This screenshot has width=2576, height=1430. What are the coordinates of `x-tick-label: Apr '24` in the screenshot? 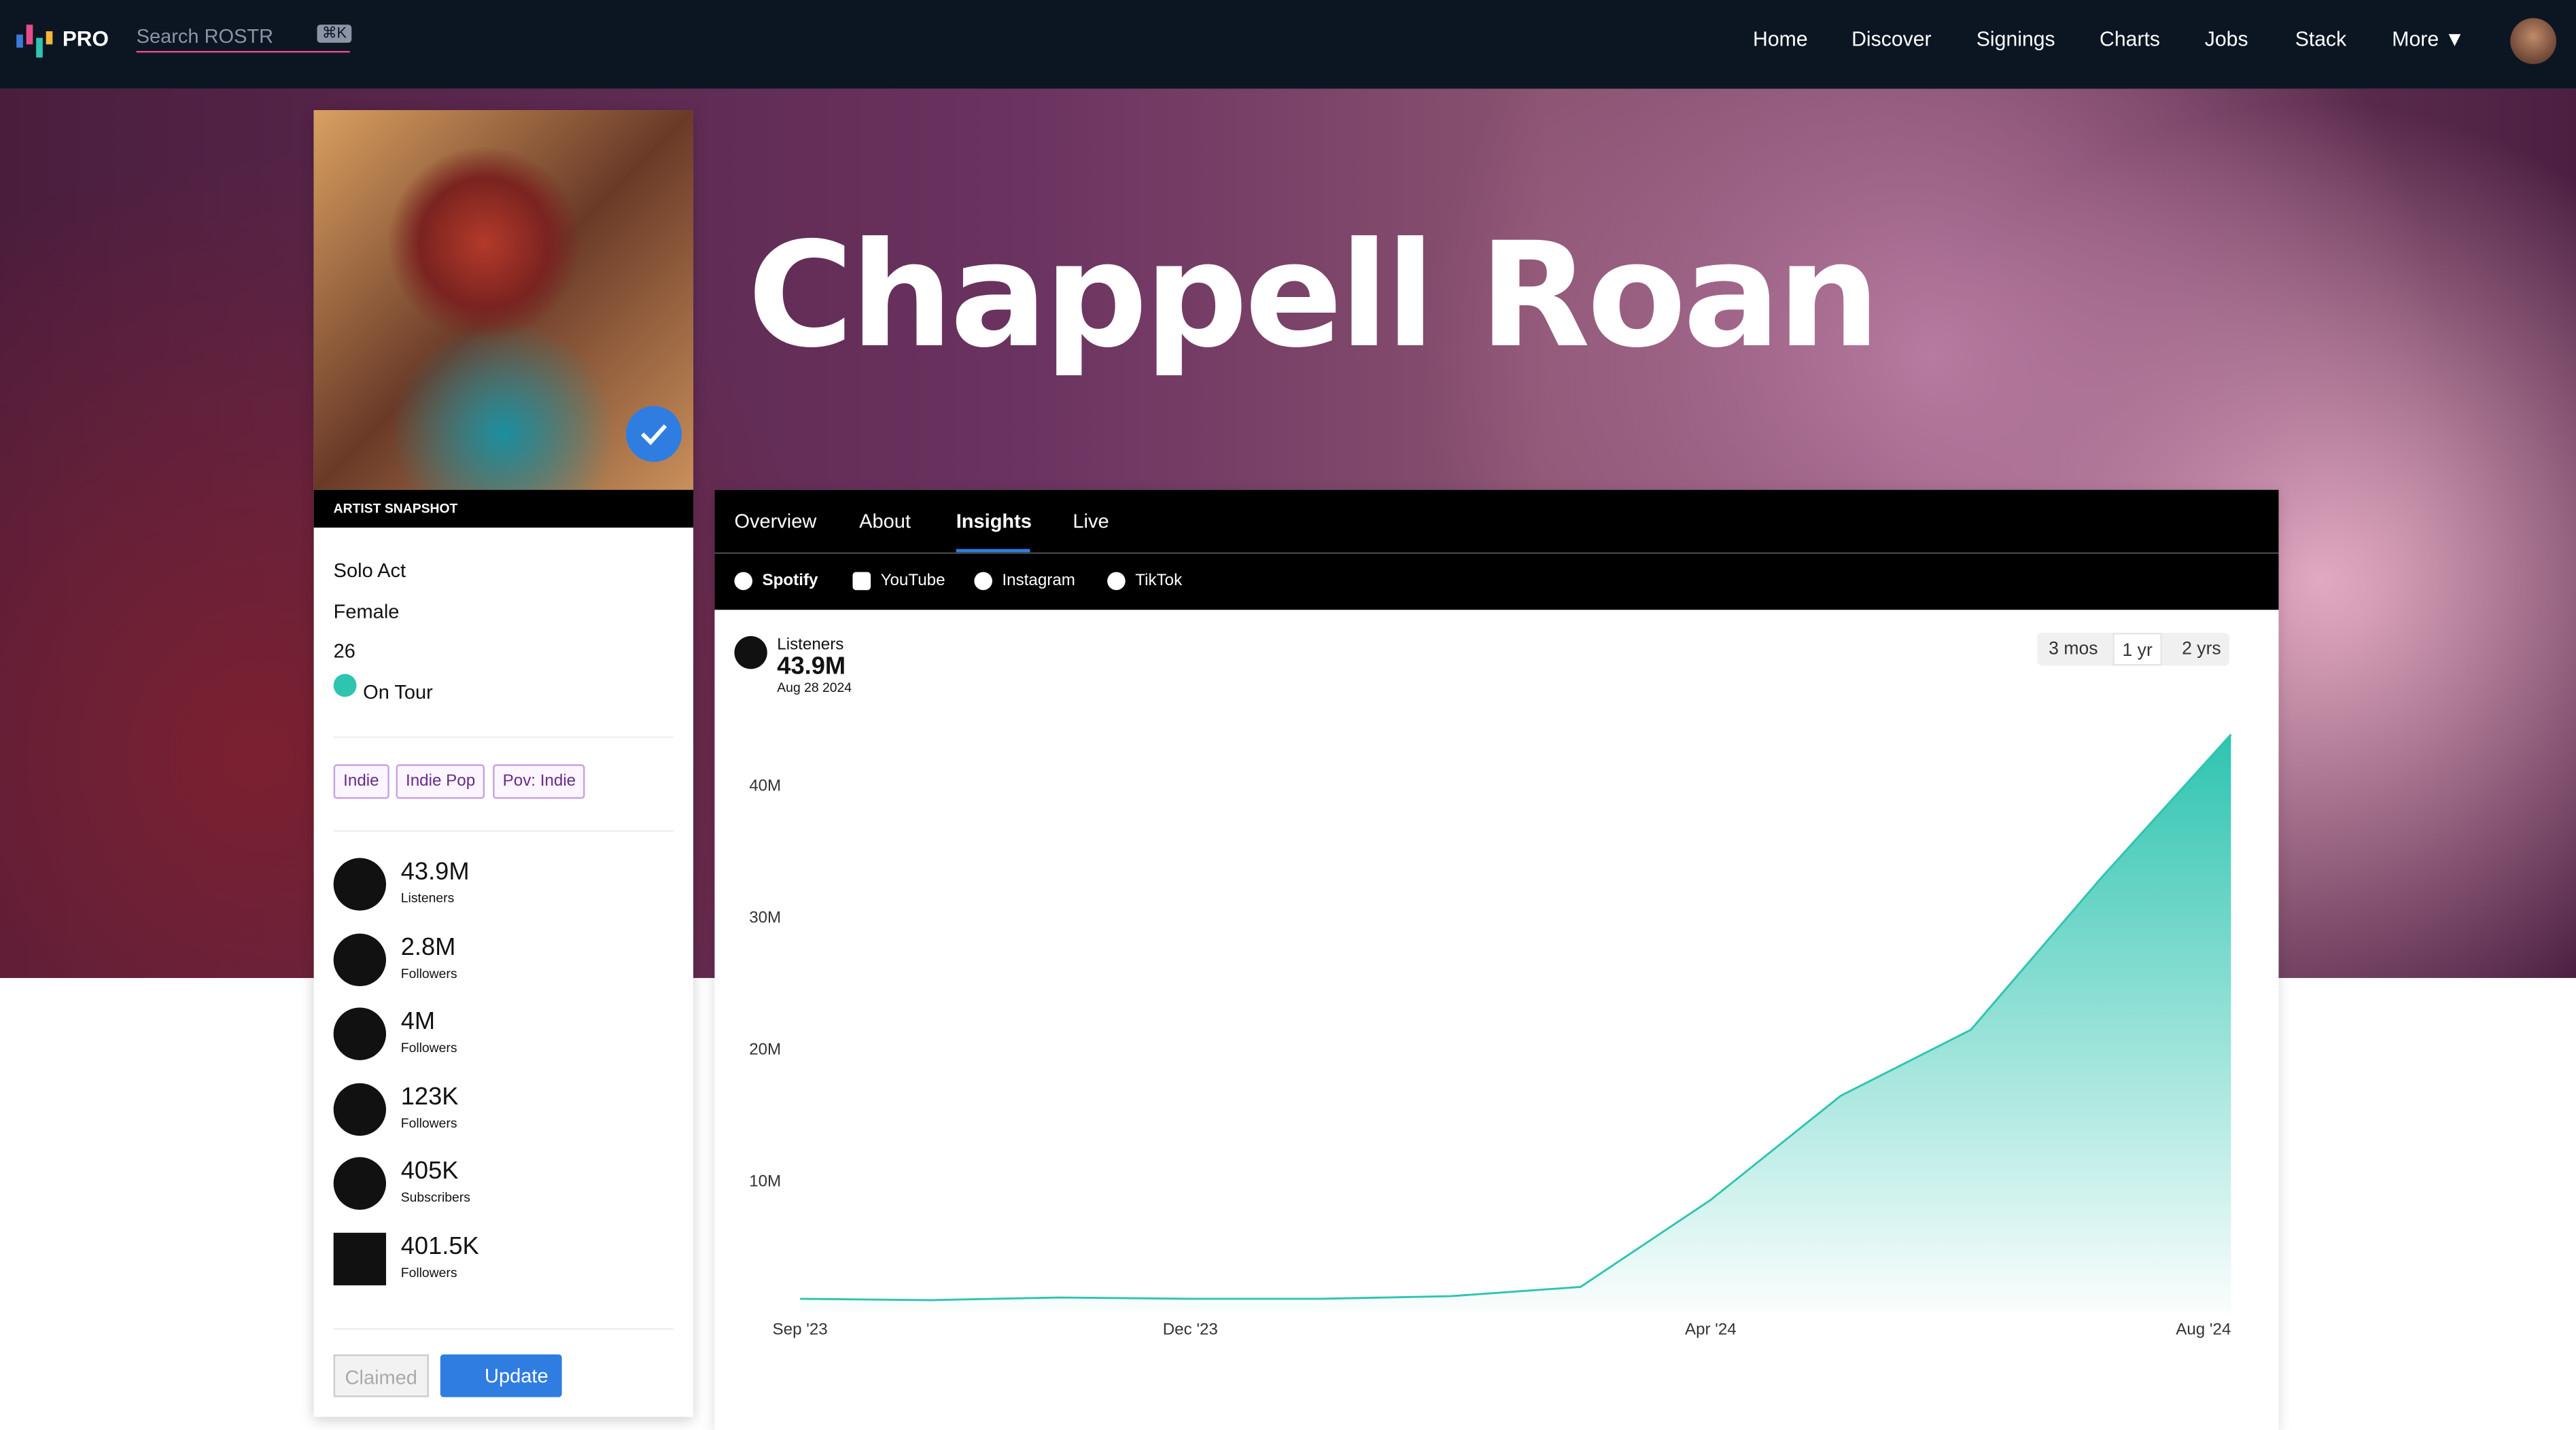 It's located at (1711, 1330).